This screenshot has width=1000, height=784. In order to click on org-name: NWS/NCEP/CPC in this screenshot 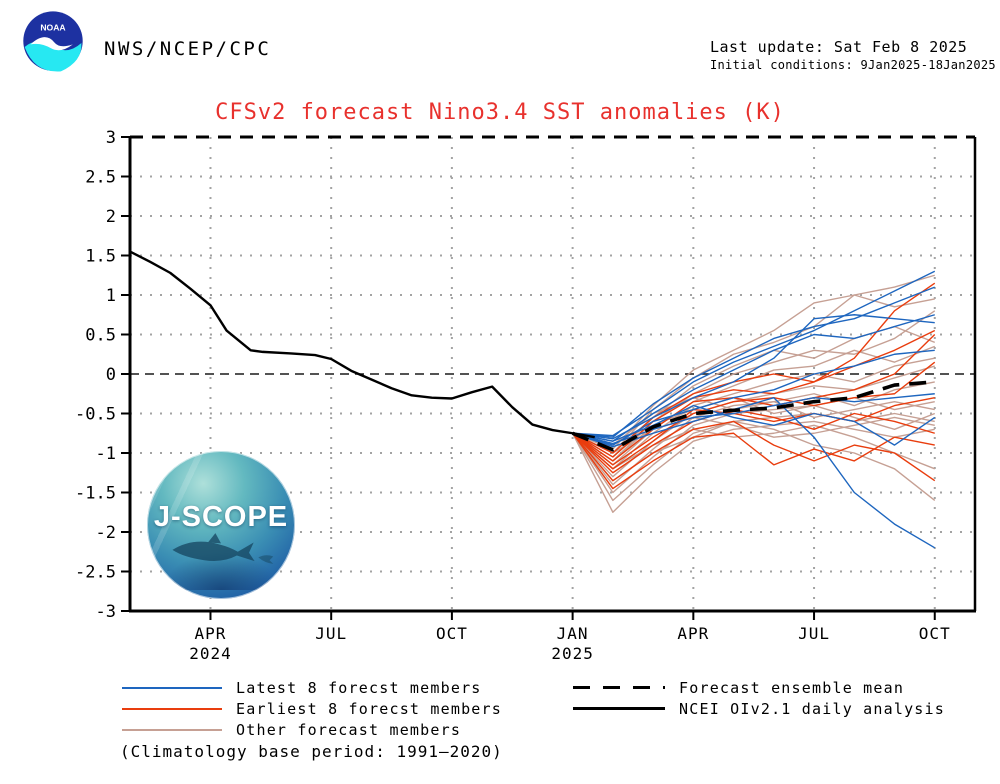, I will do `click(188, 49)`.